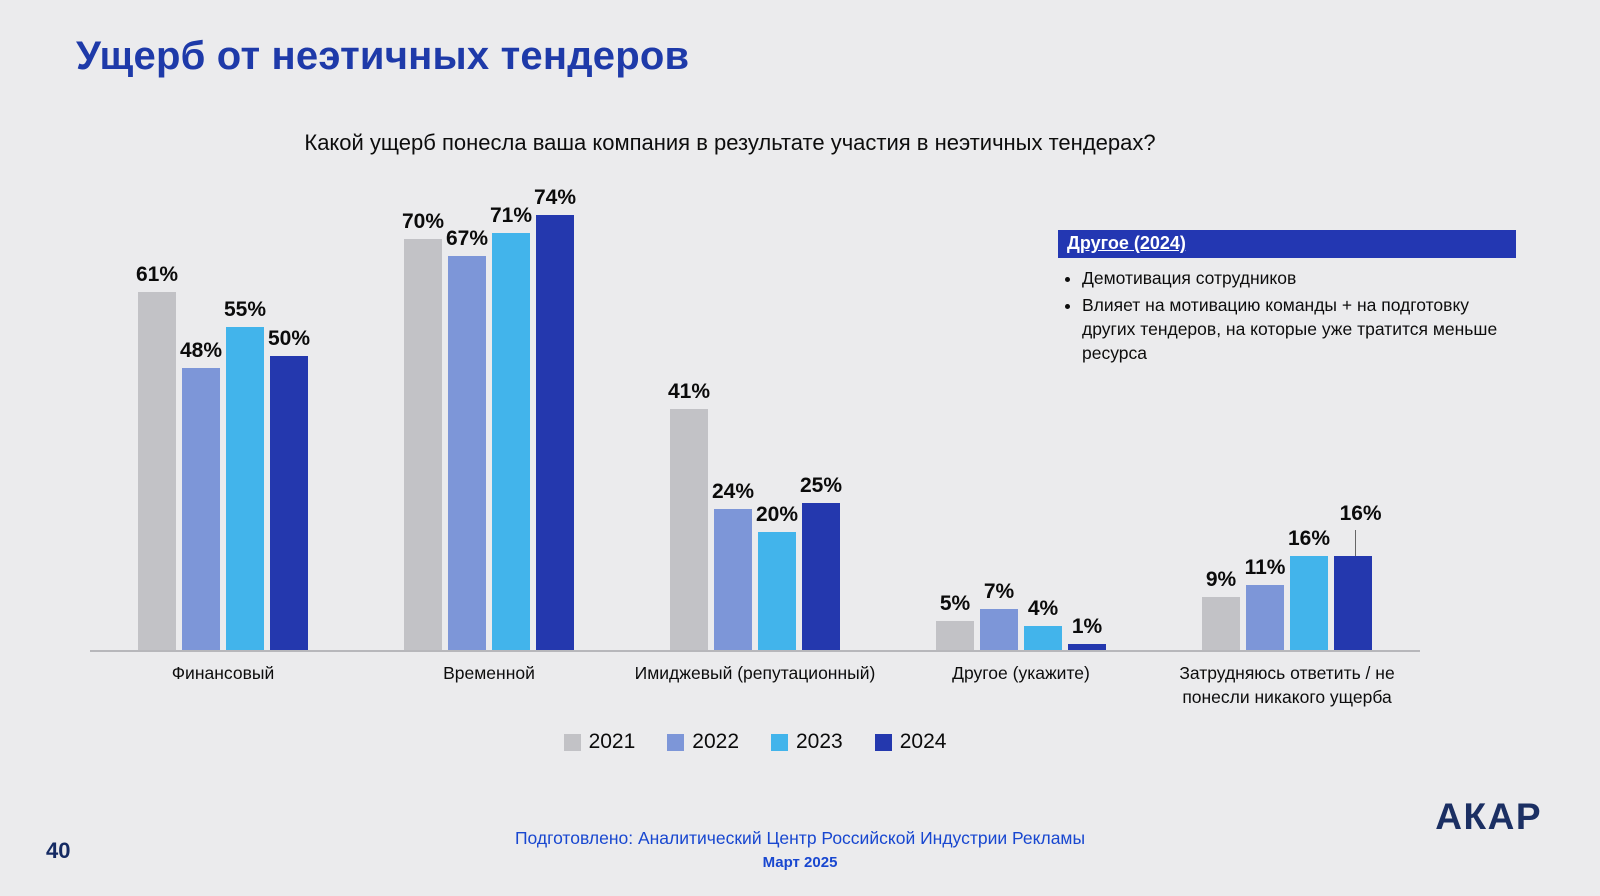  I want to click on bar-value-label: 71%, so click(511, 215).